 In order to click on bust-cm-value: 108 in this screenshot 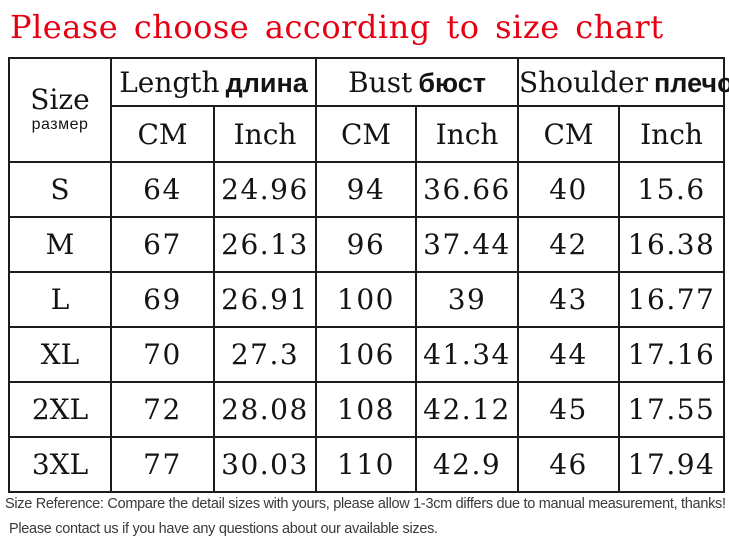, I will do `click(366, 409)`.